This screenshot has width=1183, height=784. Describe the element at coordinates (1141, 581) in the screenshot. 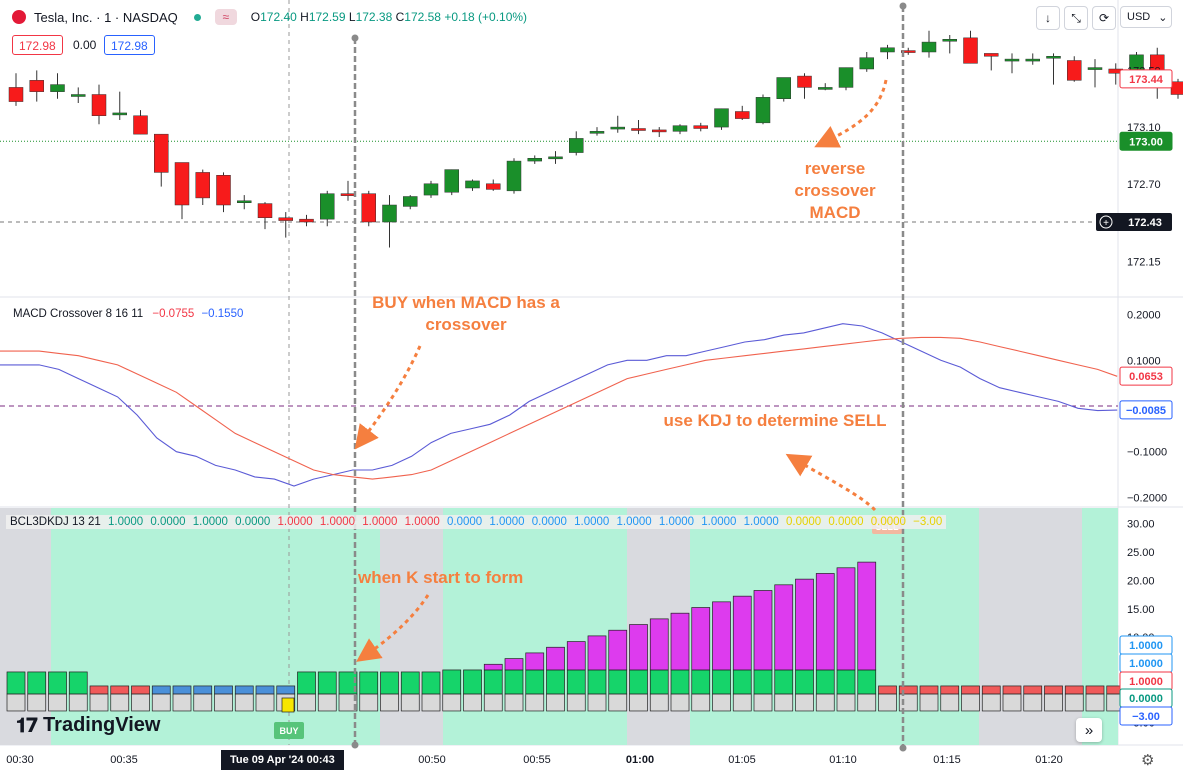

I see `kdj-tick-label: 20.00` at that location.